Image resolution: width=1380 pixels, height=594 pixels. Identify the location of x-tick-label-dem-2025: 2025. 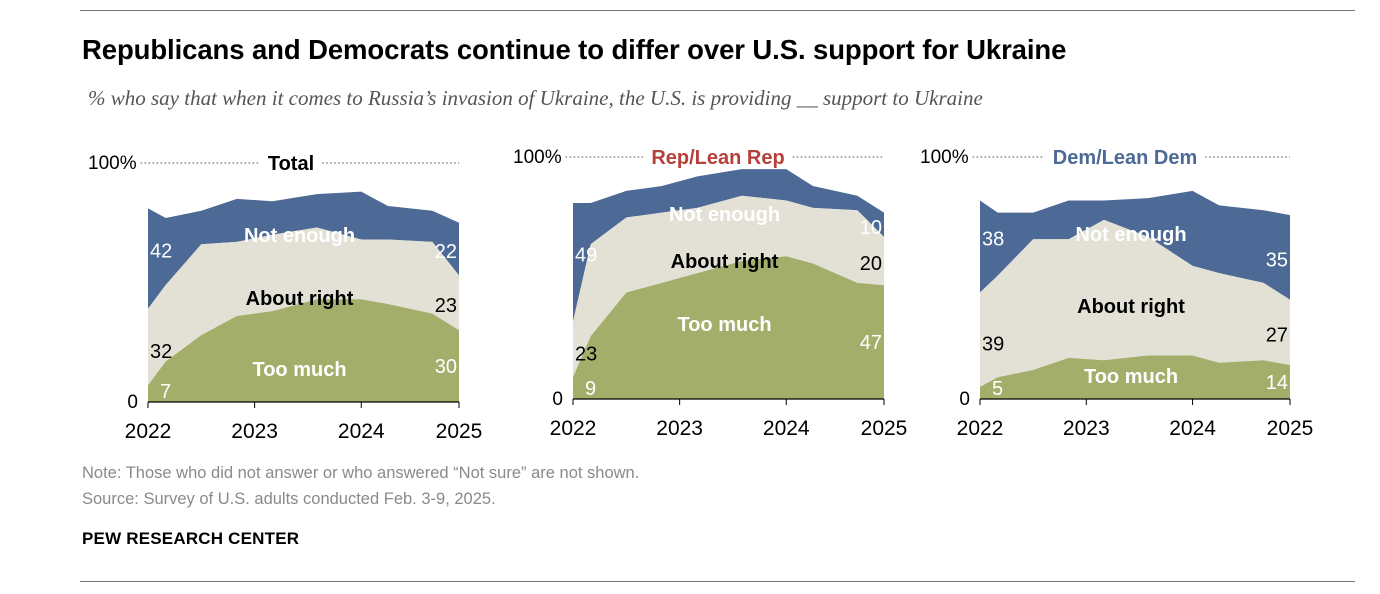
(1290, 428).